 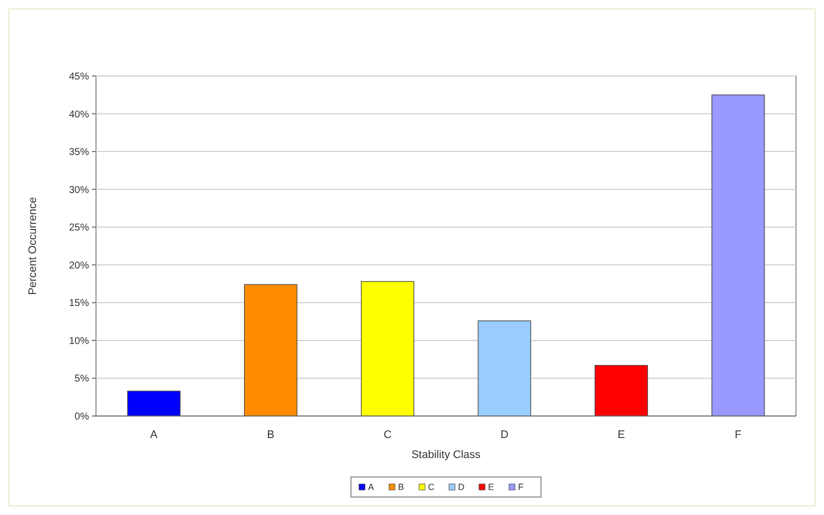 I want to click on y-tick-label: 25%, so click(x=79, y=228).